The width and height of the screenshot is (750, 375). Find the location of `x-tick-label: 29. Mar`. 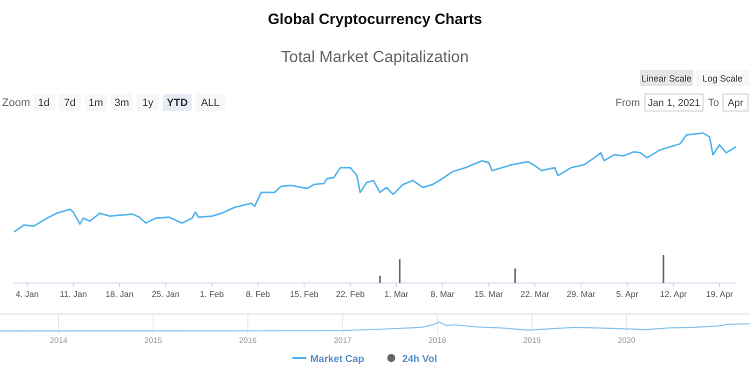

x-tick-label: 29. Mar is located at coordinates (581, 294).